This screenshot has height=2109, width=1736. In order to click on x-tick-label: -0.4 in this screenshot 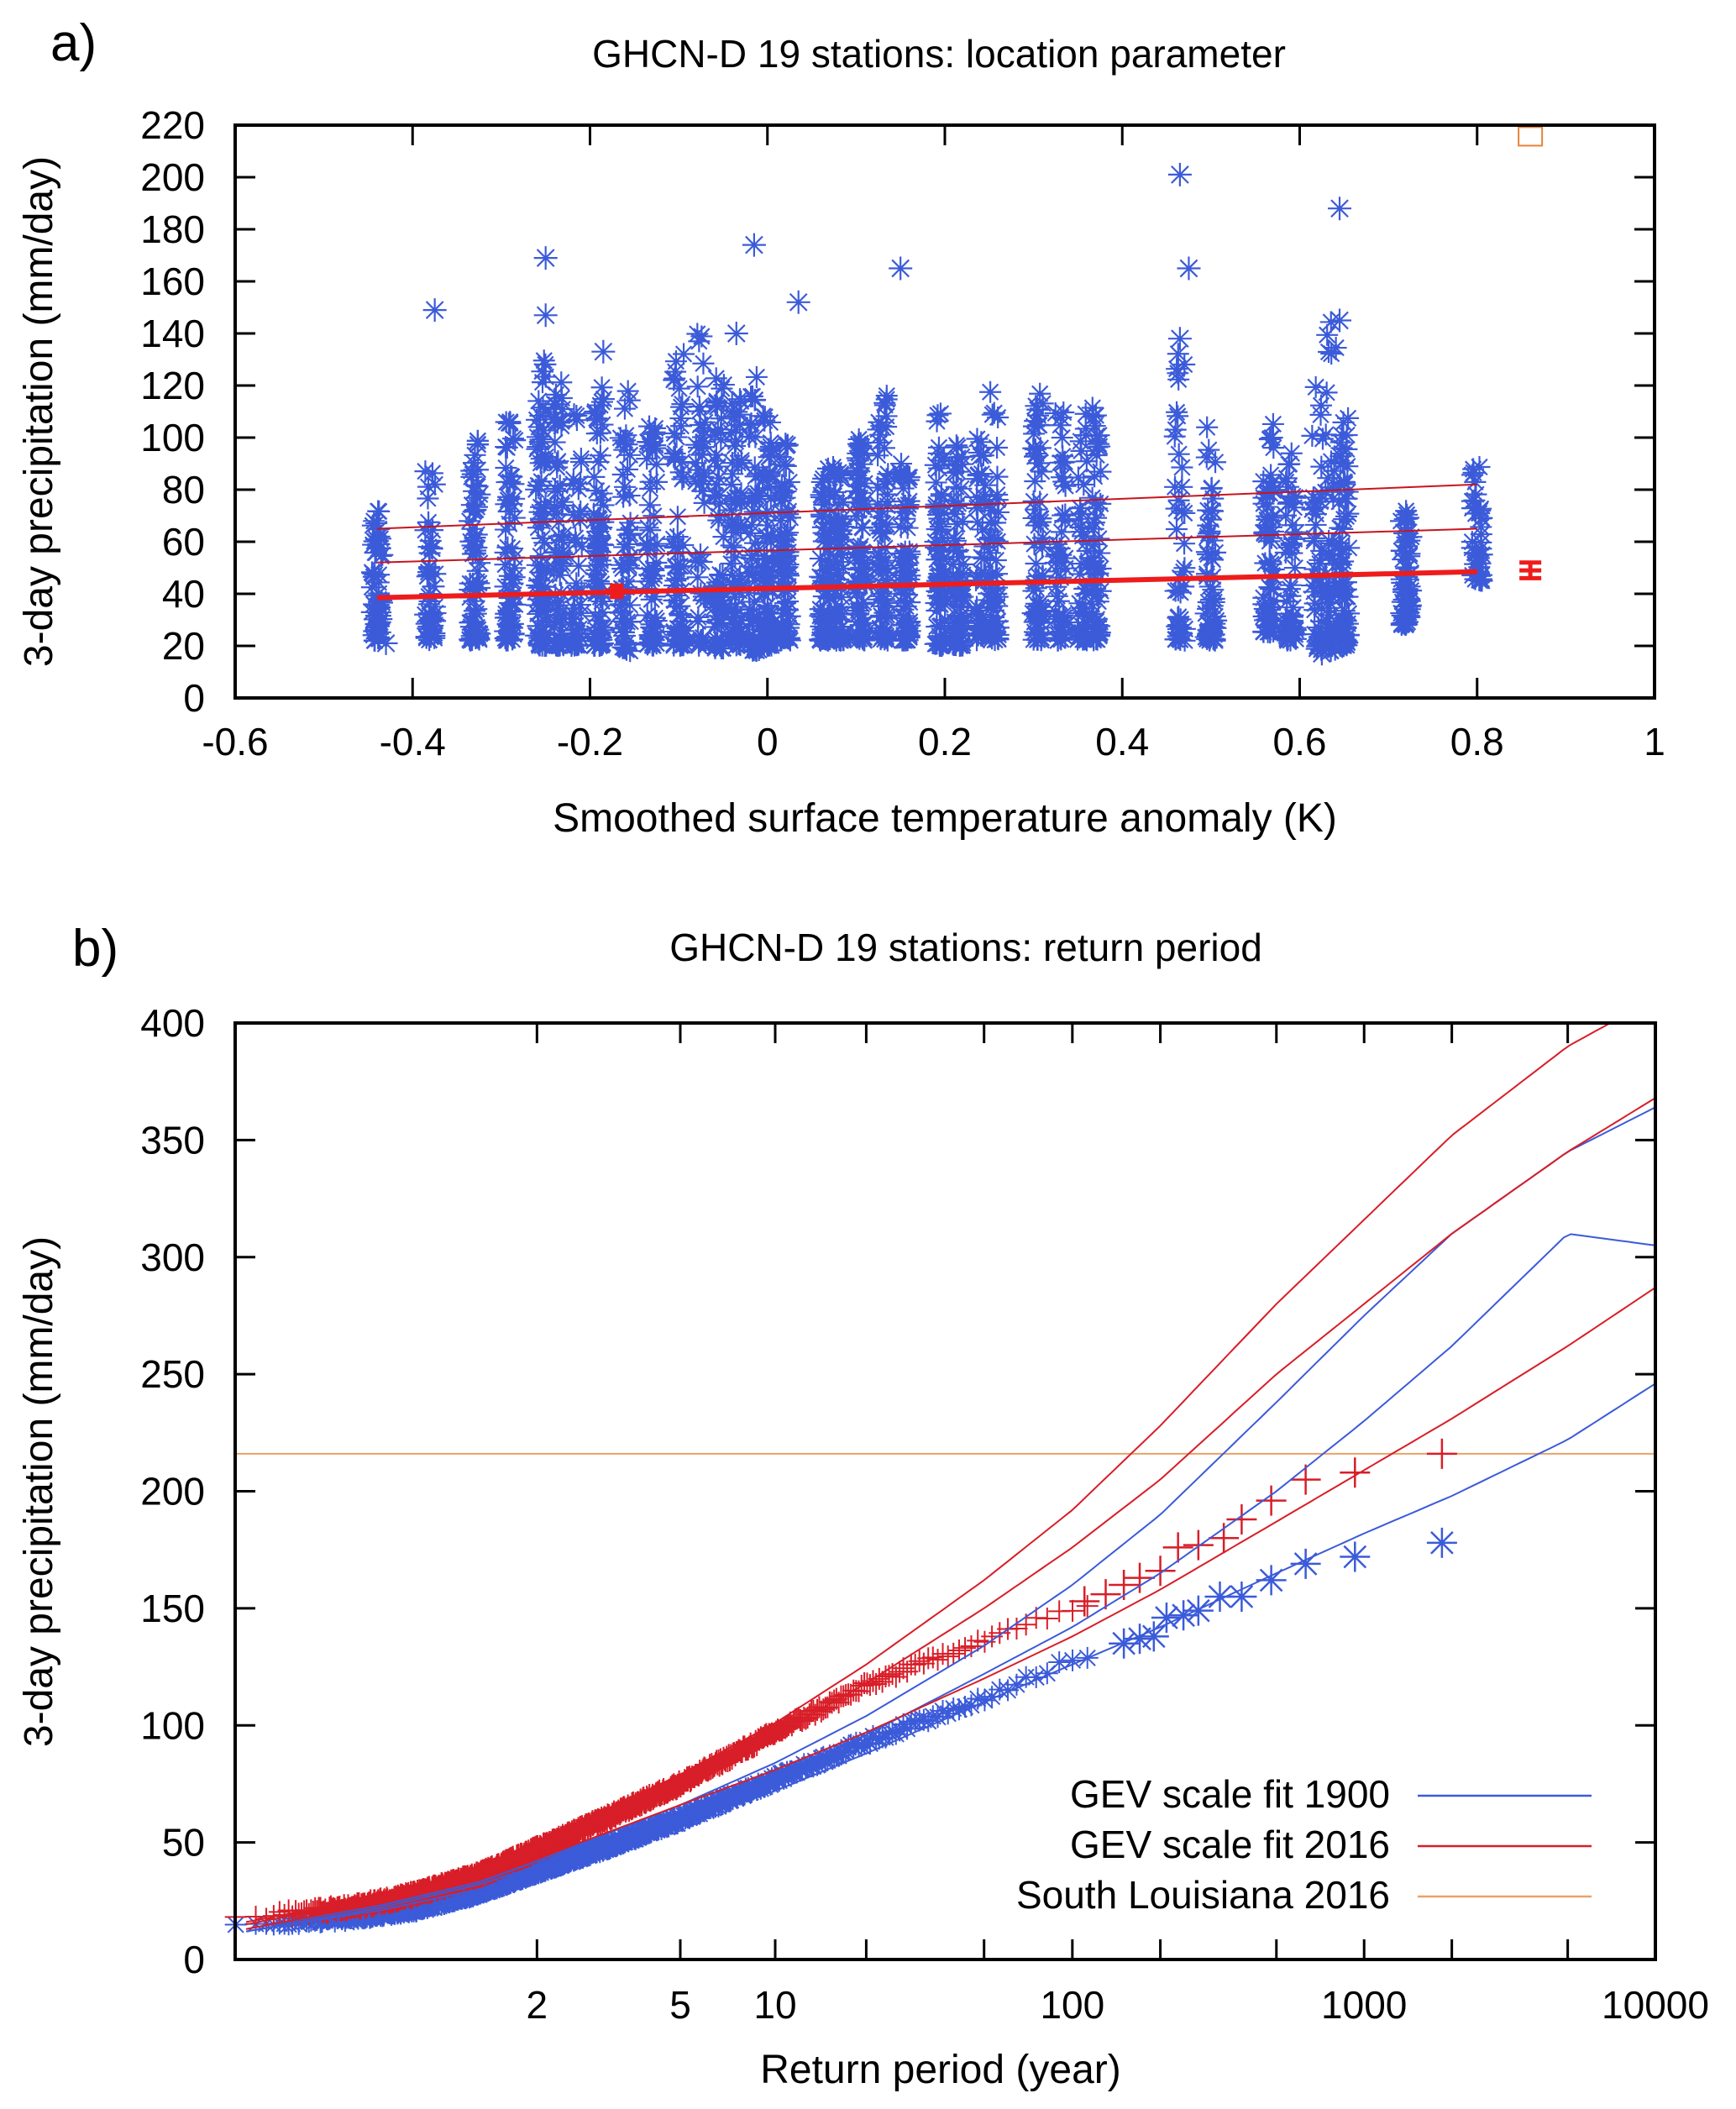, I will do `click(413, 741)`.